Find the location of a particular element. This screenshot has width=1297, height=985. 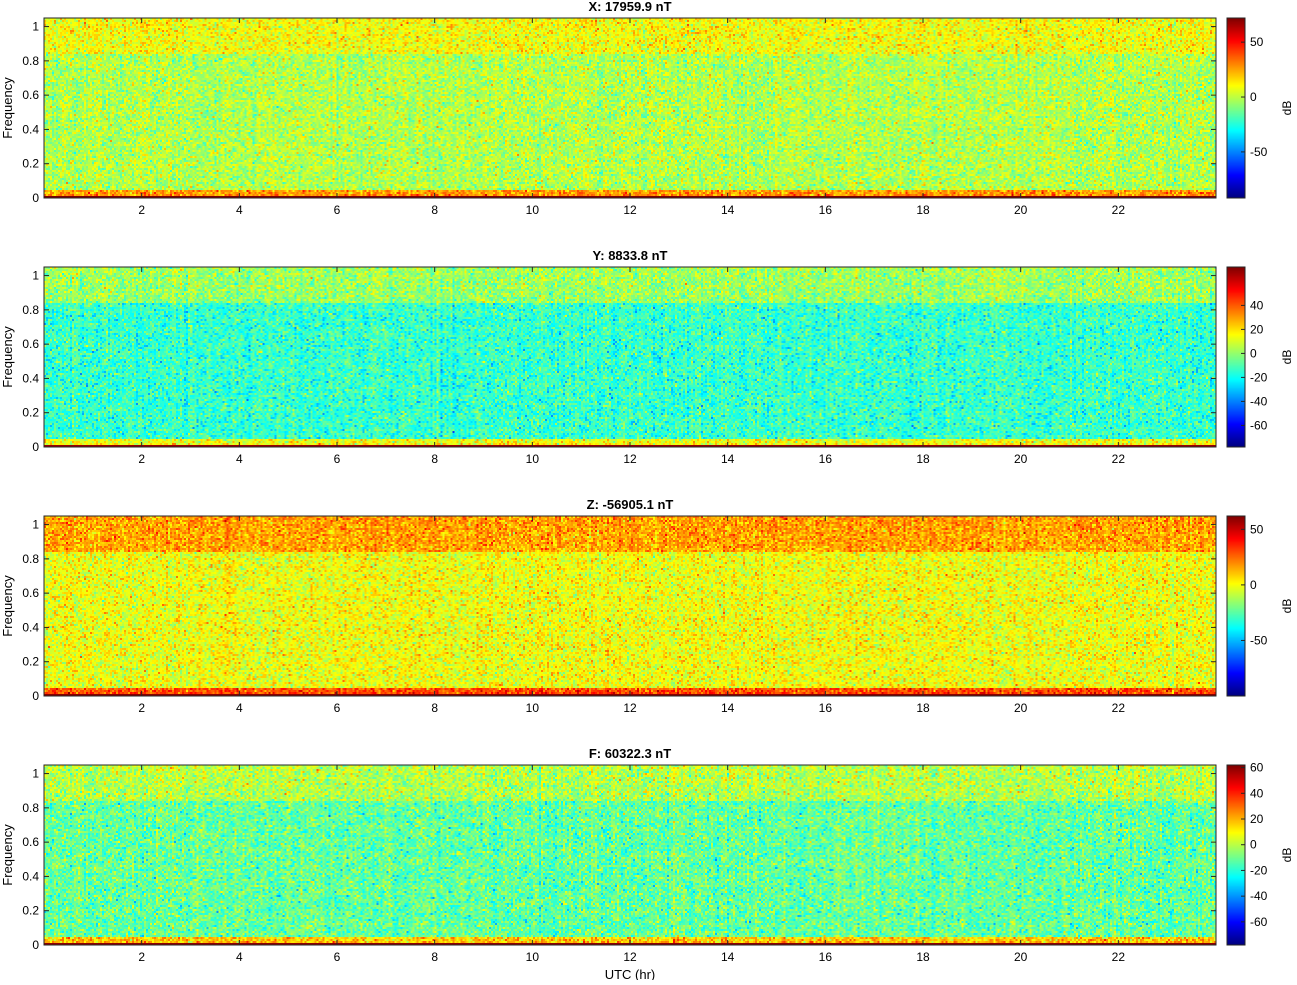

colorbar-tick-label: -20 is located at coordinates (1259, 870).